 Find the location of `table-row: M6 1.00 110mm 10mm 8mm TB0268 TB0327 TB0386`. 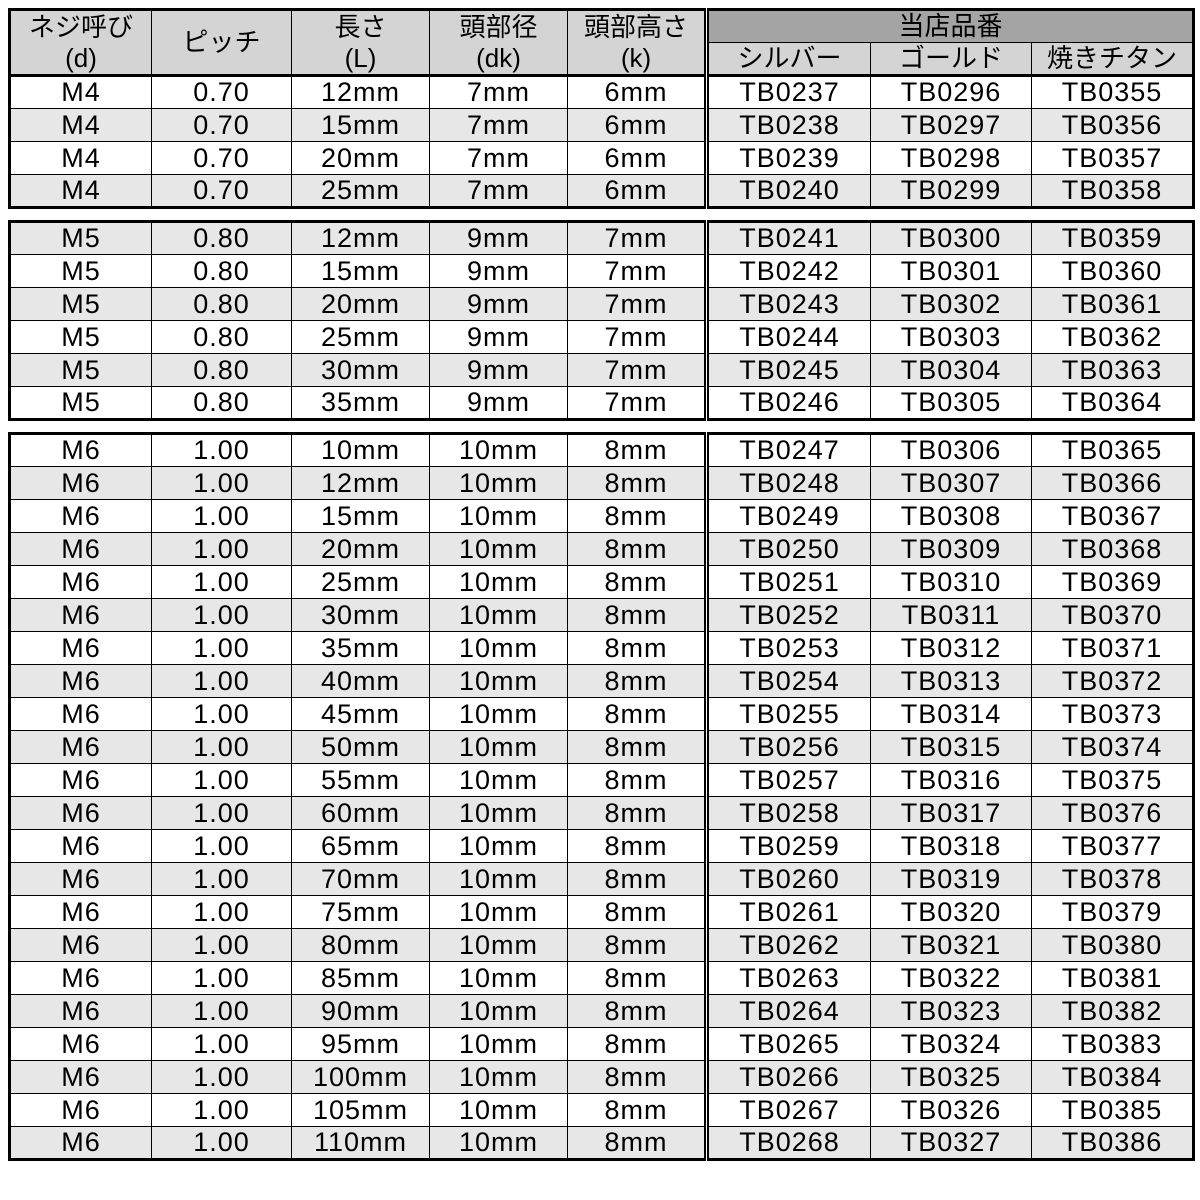

table-row: M6 1.00 110mm 10mm 8mm TB0268 TB0327 TB0386 is located at coordinates (601, 1143).